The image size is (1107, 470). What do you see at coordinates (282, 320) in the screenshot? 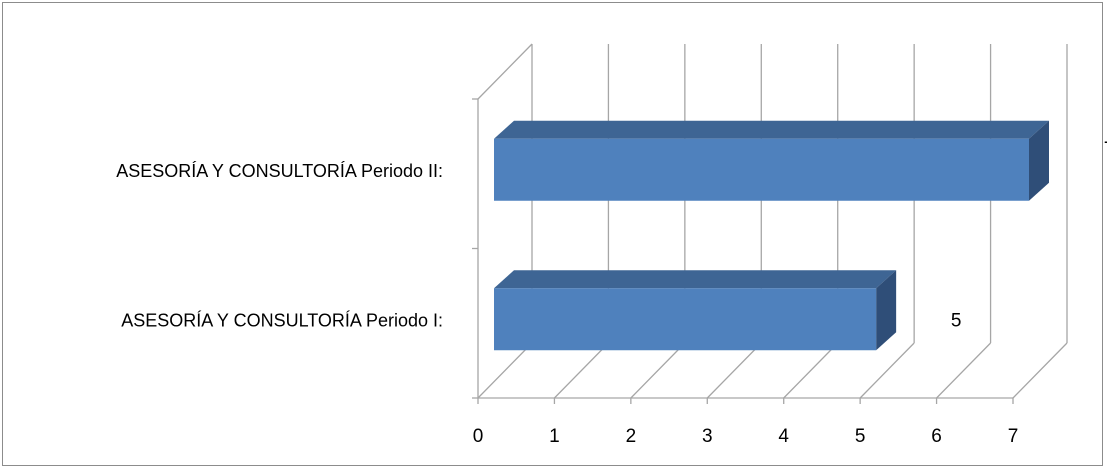
I see `category-label-1: ASESORÍA Y CONSULTORÍA Periodo I:` at bounding box center [282, 320].